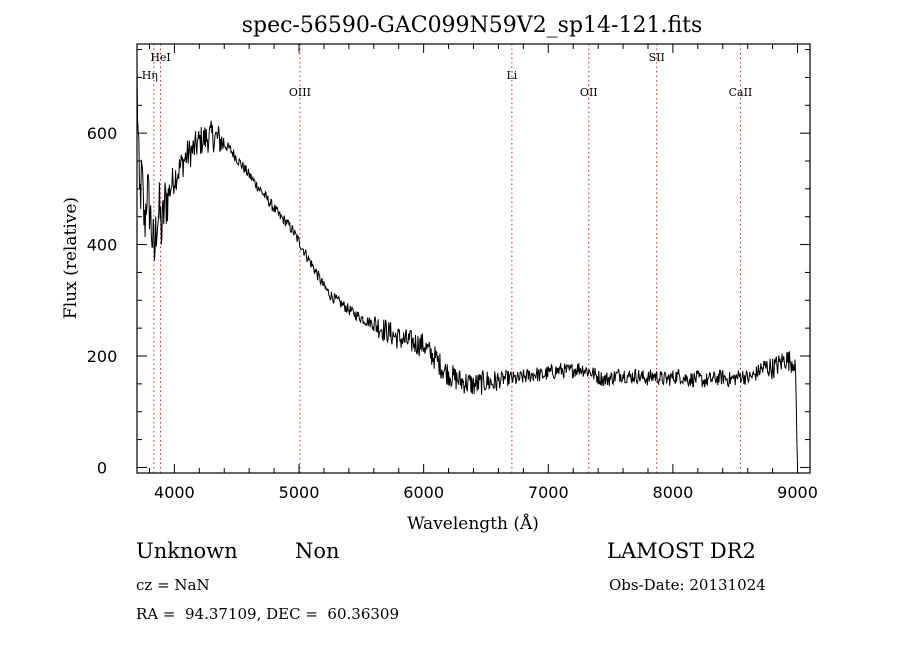 The height and width of the screenshot is (650, 900). Describe the element at coordinates (548, 492) in the screenshot. I see `x-tick-label: 7000` at that location.